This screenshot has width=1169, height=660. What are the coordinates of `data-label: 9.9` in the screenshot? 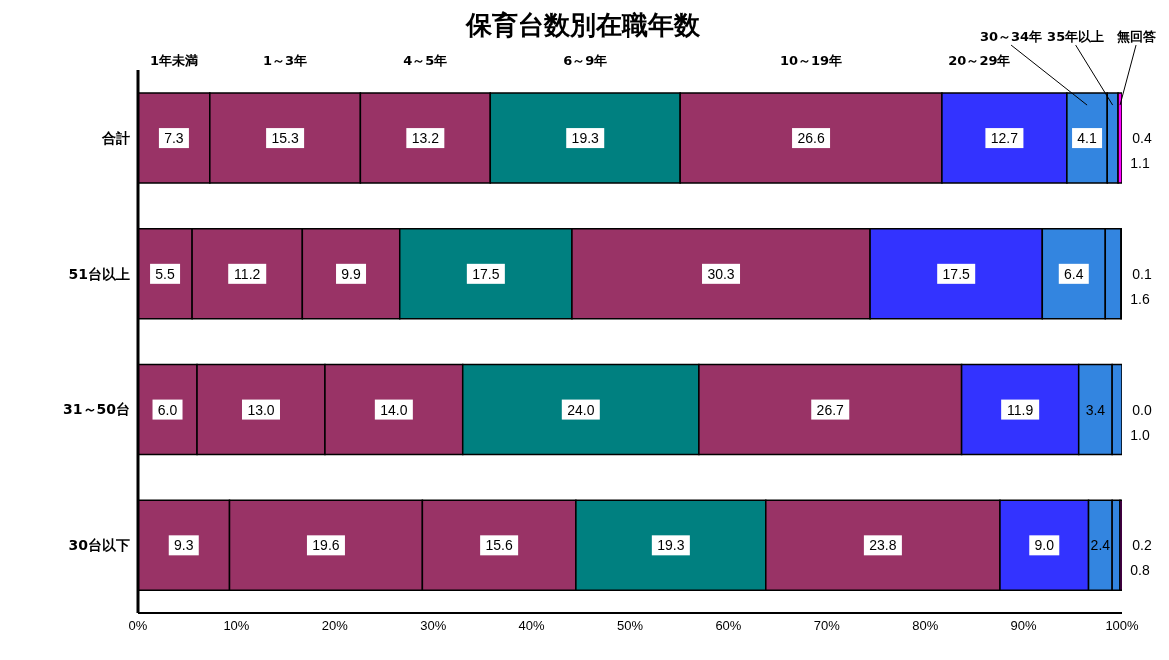 It's located at (351, 273).